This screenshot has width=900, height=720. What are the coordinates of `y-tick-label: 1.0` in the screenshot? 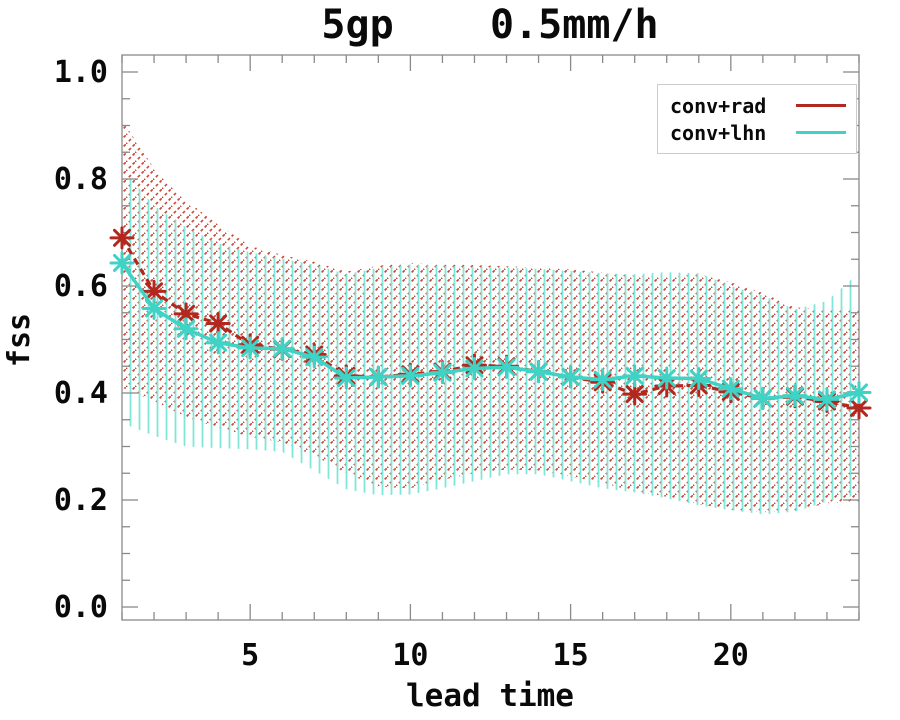 It's located at (81, 72).